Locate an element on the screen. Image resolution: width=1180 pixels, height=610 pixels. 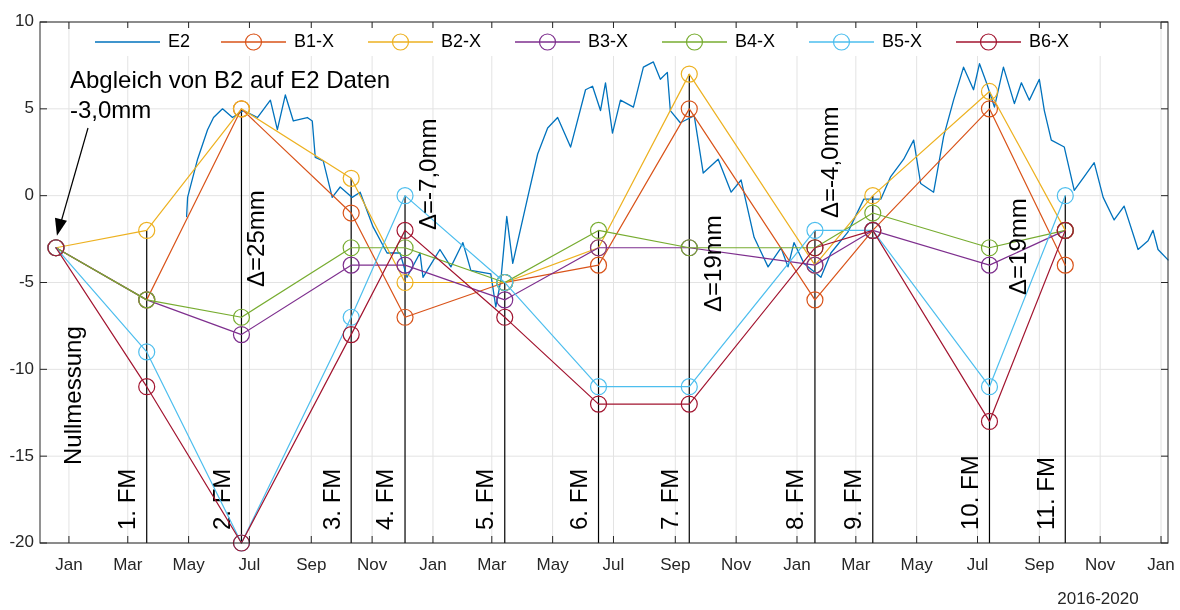
legend-label: B6-X is located at coordinates (1049, 40).